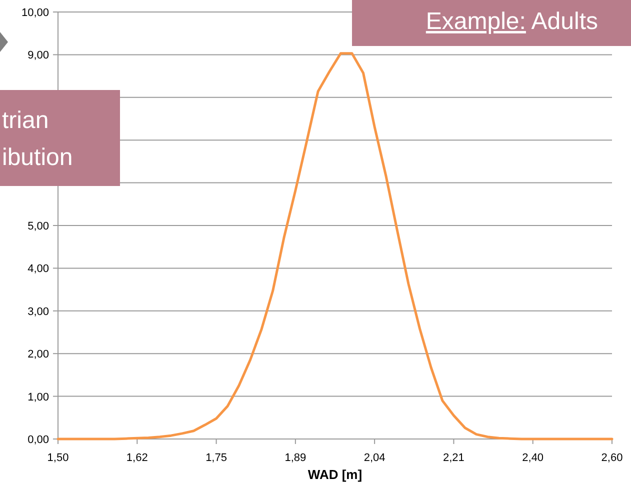 The height and width of the screenshot is (484, 631). What do you see at coordinates (38, 397) in the screenshot?
I see `y-tick-label: 1,00` at bounding box center [38, 397].